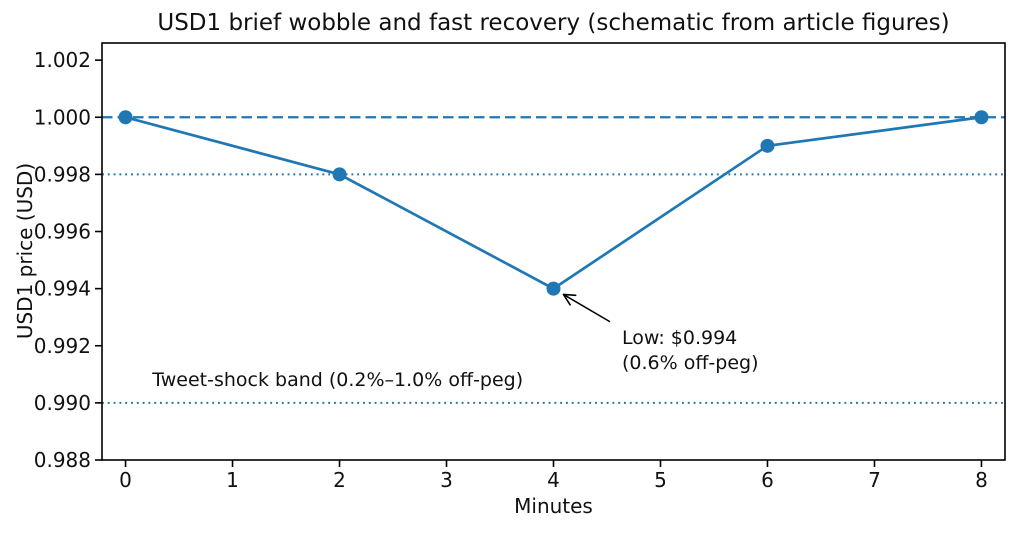  Describe the element at coordinates (62, 346) in the screenshot. I see `y-tick-label: 0.992` at that location.